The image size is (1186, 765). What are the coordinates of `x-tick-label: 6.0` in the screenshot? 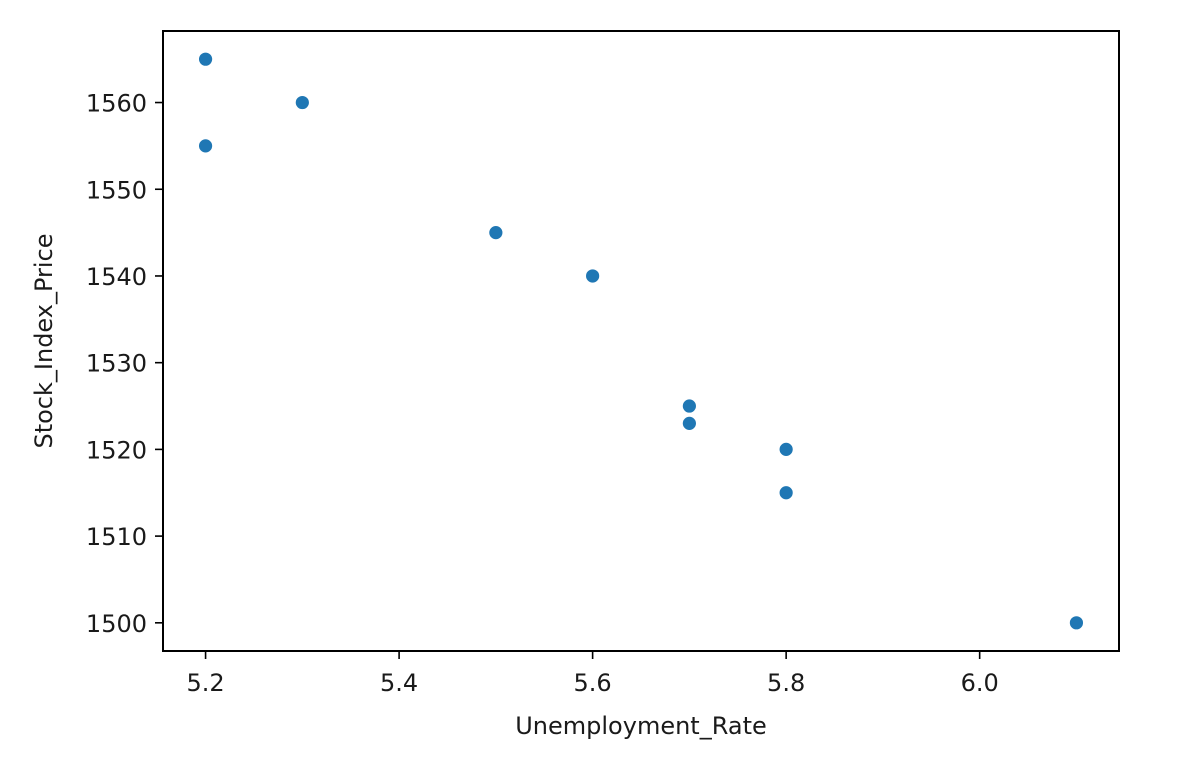 It's located at (980, 683).